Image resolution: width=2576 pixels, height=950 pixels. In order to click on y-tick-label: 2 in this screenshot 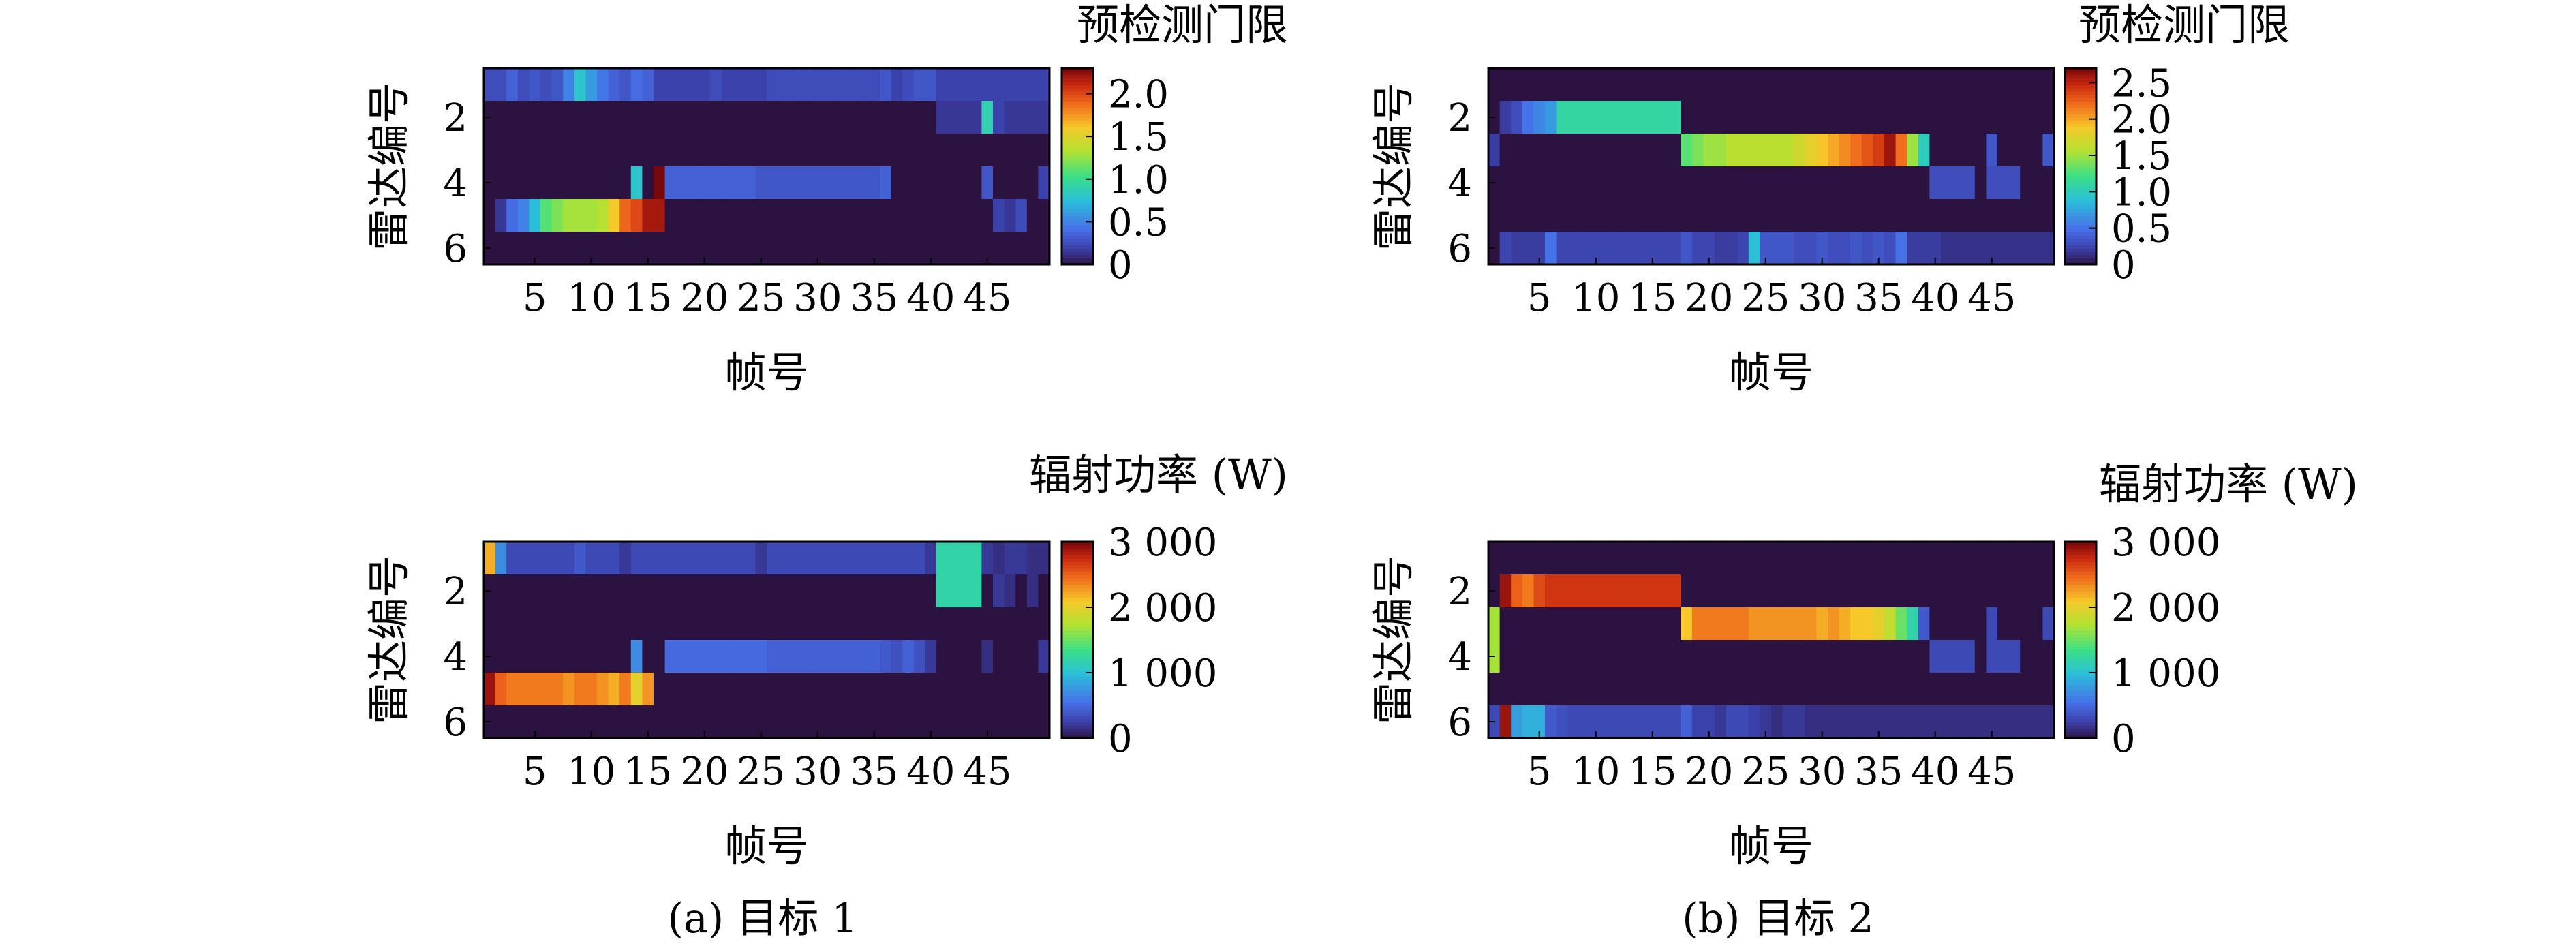, I will do `click(455, 118)`.